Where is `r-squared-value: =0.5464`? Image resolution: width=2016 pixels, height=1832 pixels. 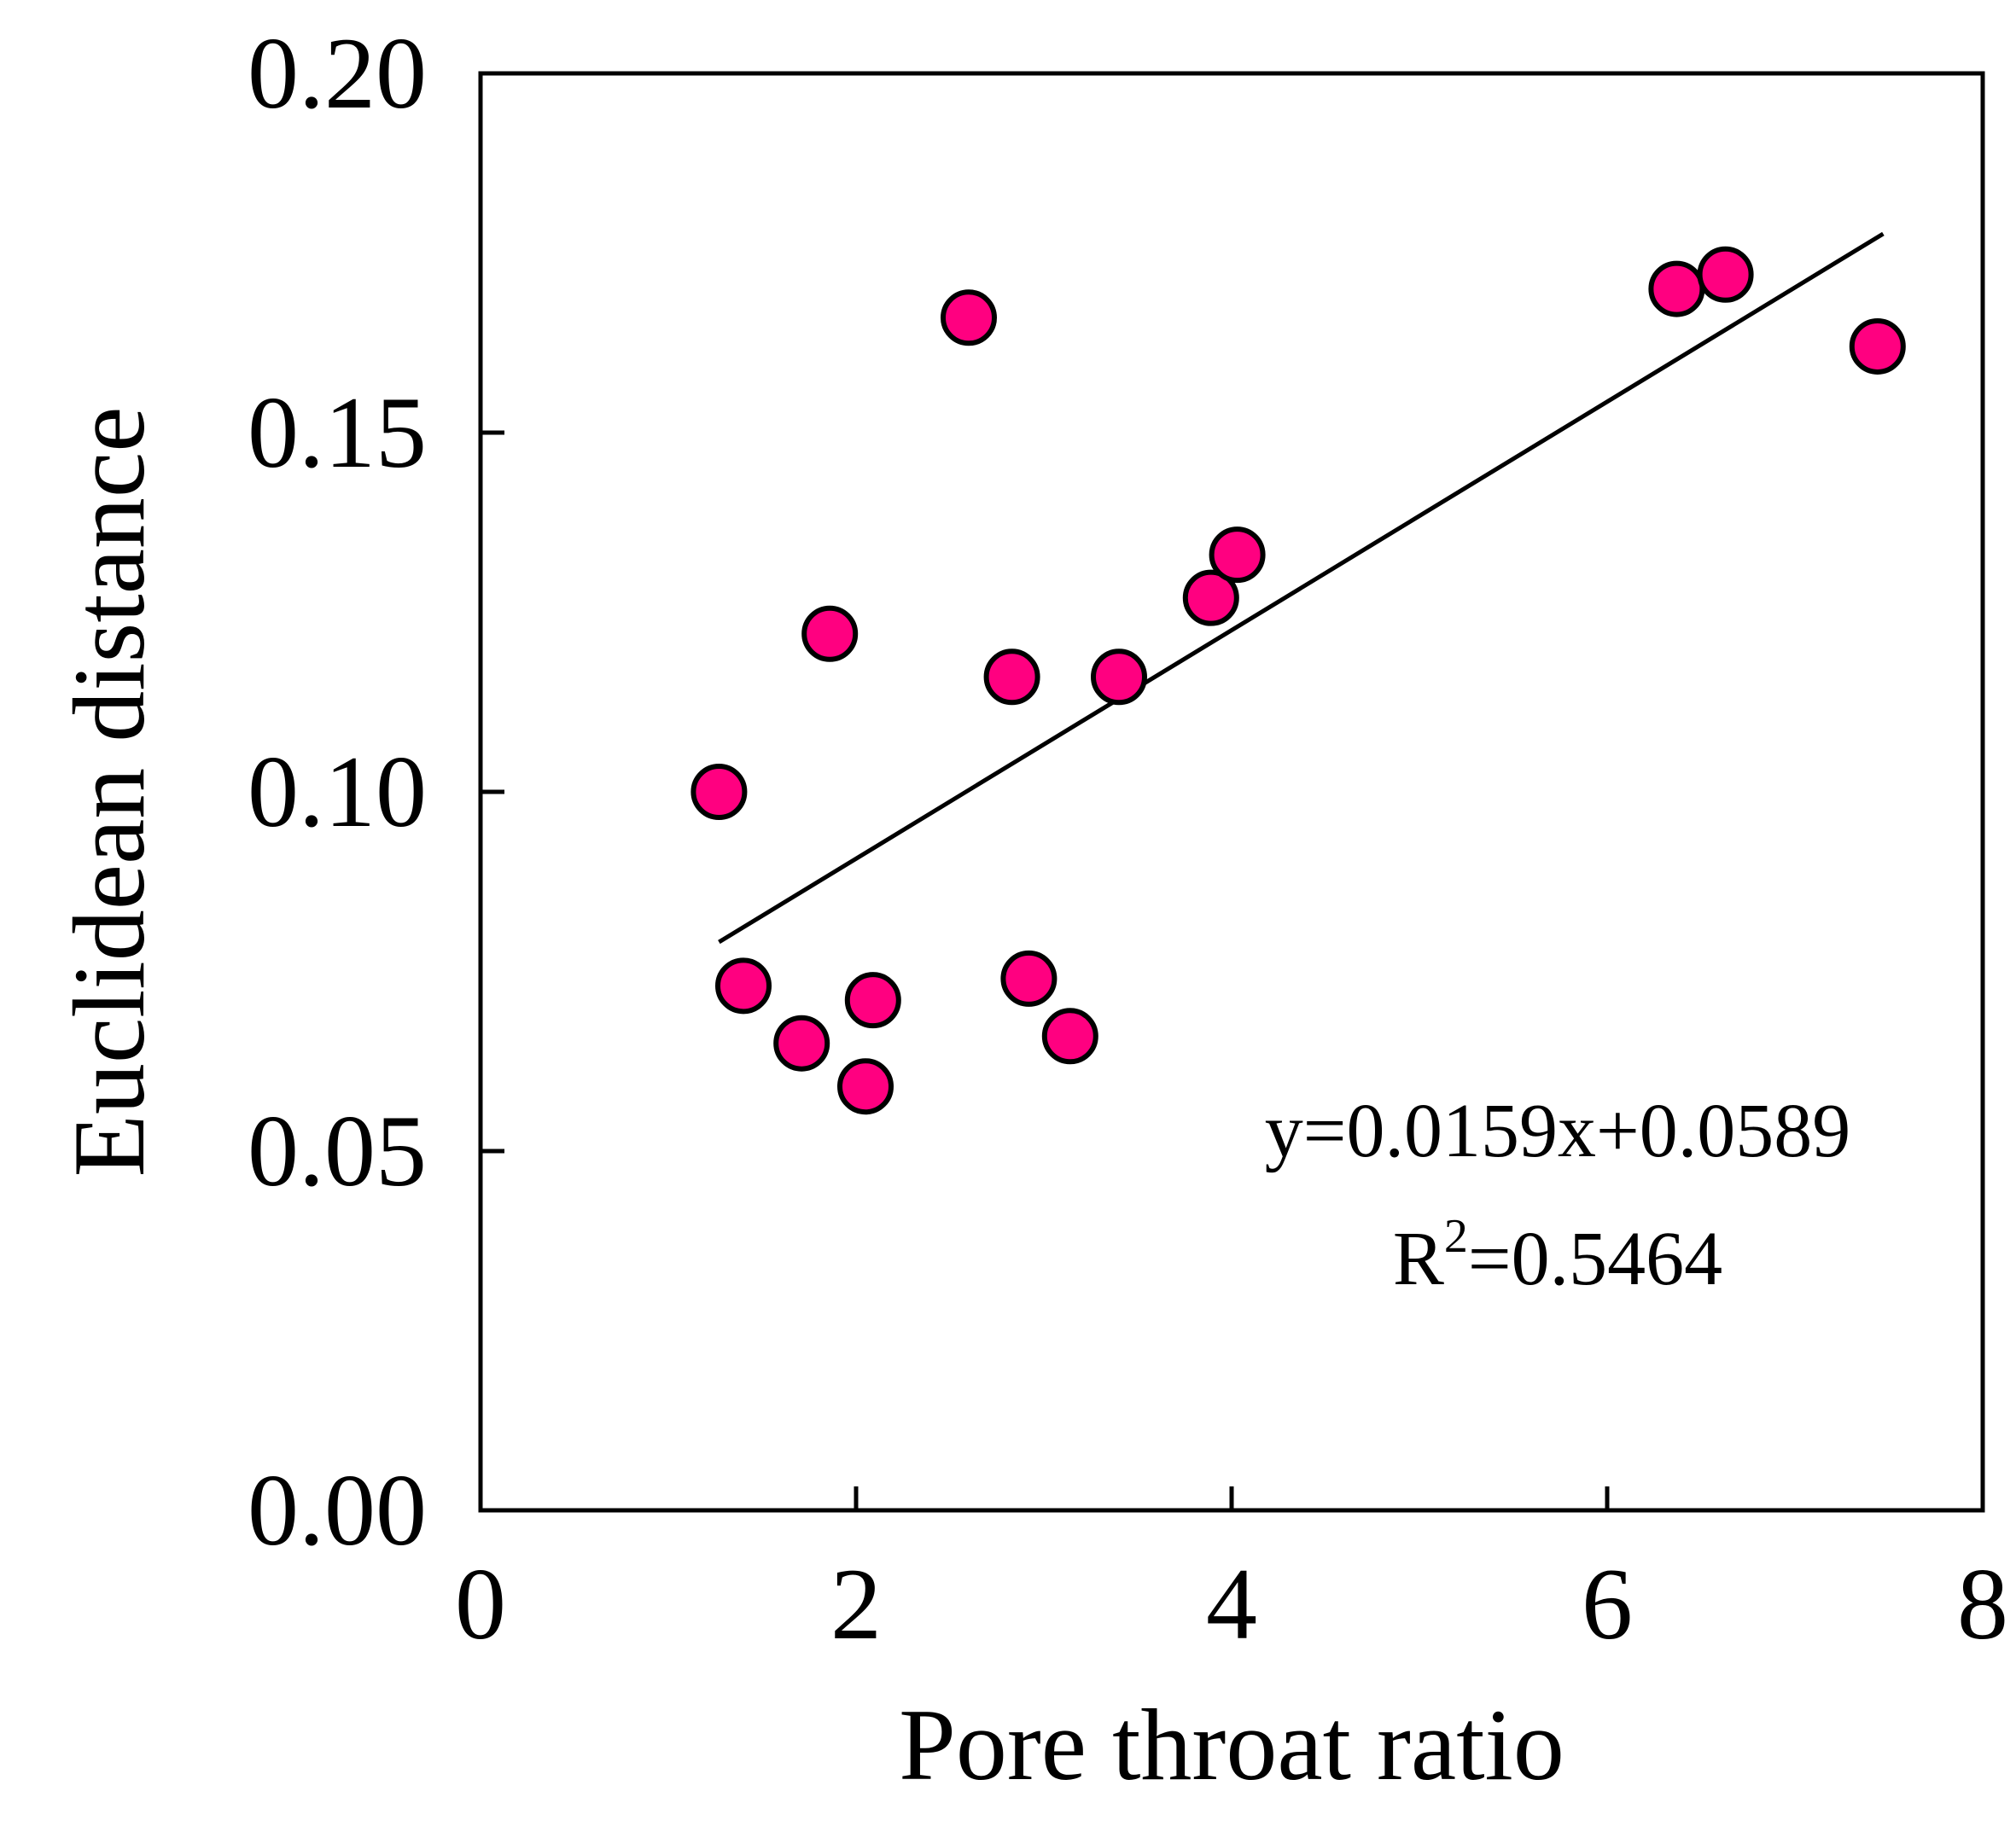
r-squared-value: =0.5464 is located at coordinates (1595, 1259).